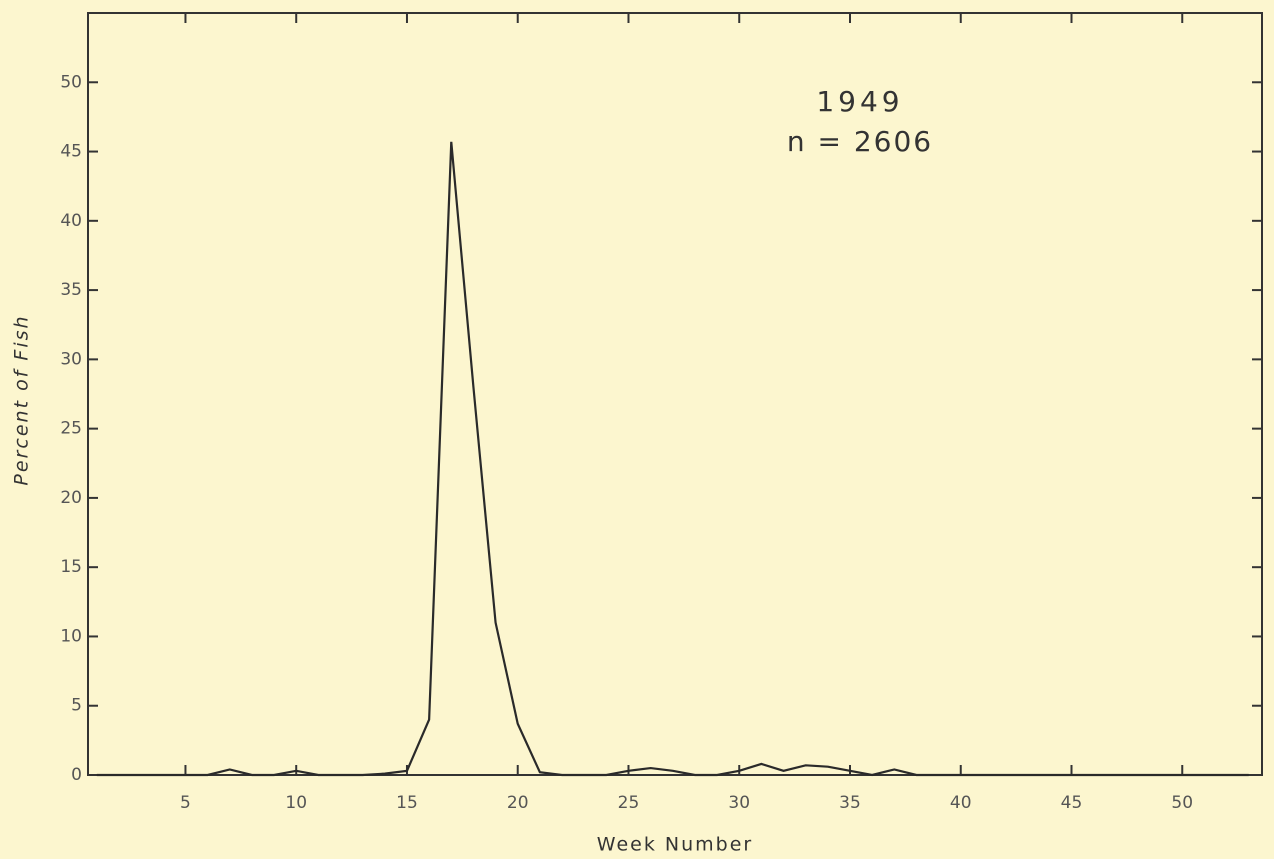 The image size is (1274, 859). Describe the element at coordinates (71, 82) in the screenshot. I see `y-tick-label: 50` at that location.